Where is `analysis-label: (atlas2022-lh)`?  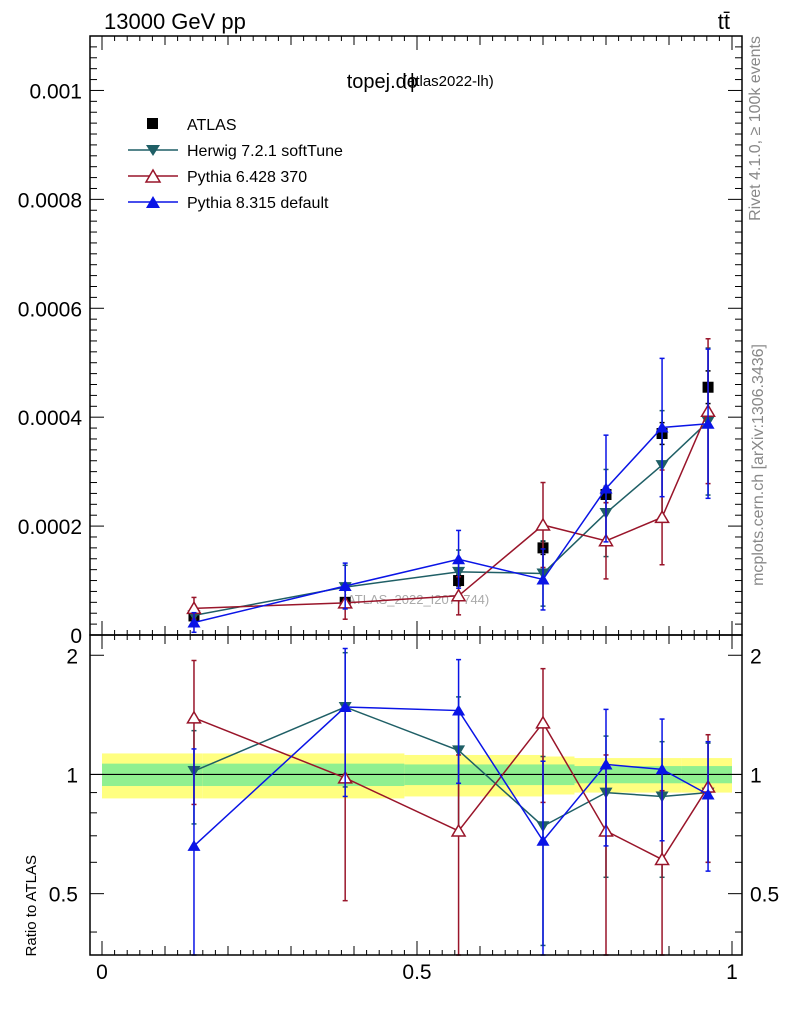 analysis-label: (atlas2022-lh) is located at coordinates (448, 81).